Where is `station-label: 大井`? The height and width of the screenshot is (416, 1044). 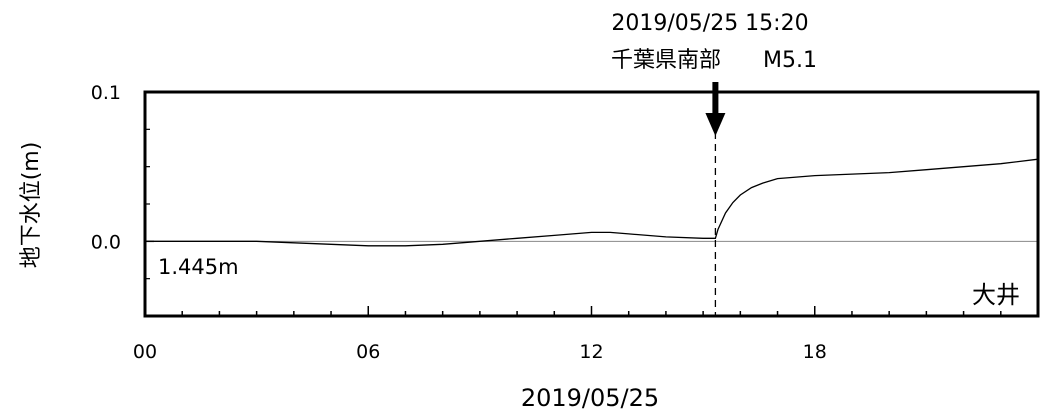 station-label: 大井 is located at coordinates (996, 295).